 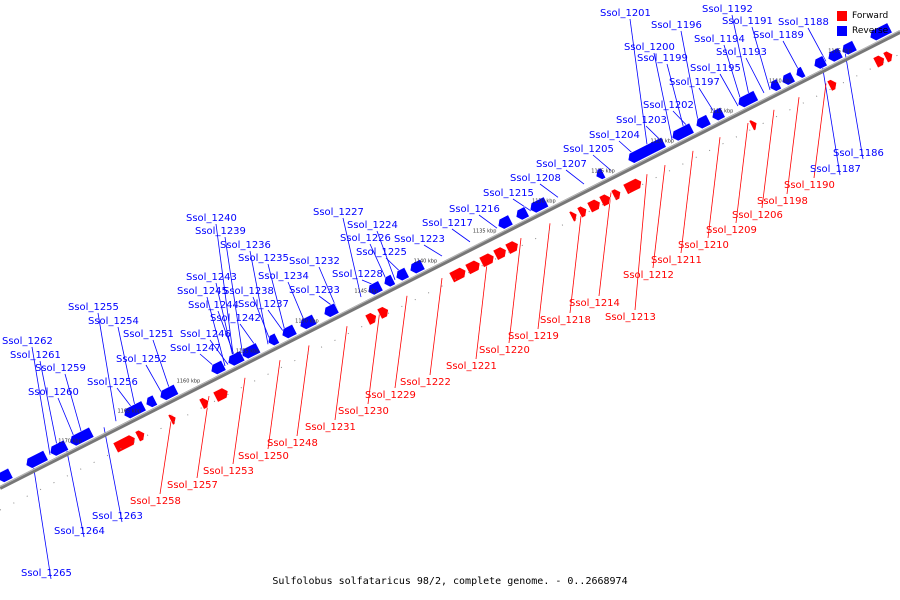 What do you see at coordinates (46, 573) in the screenshot?
I see `gene-label-ssol-1265: Ssol_1265` at bounding box center [46, 573].